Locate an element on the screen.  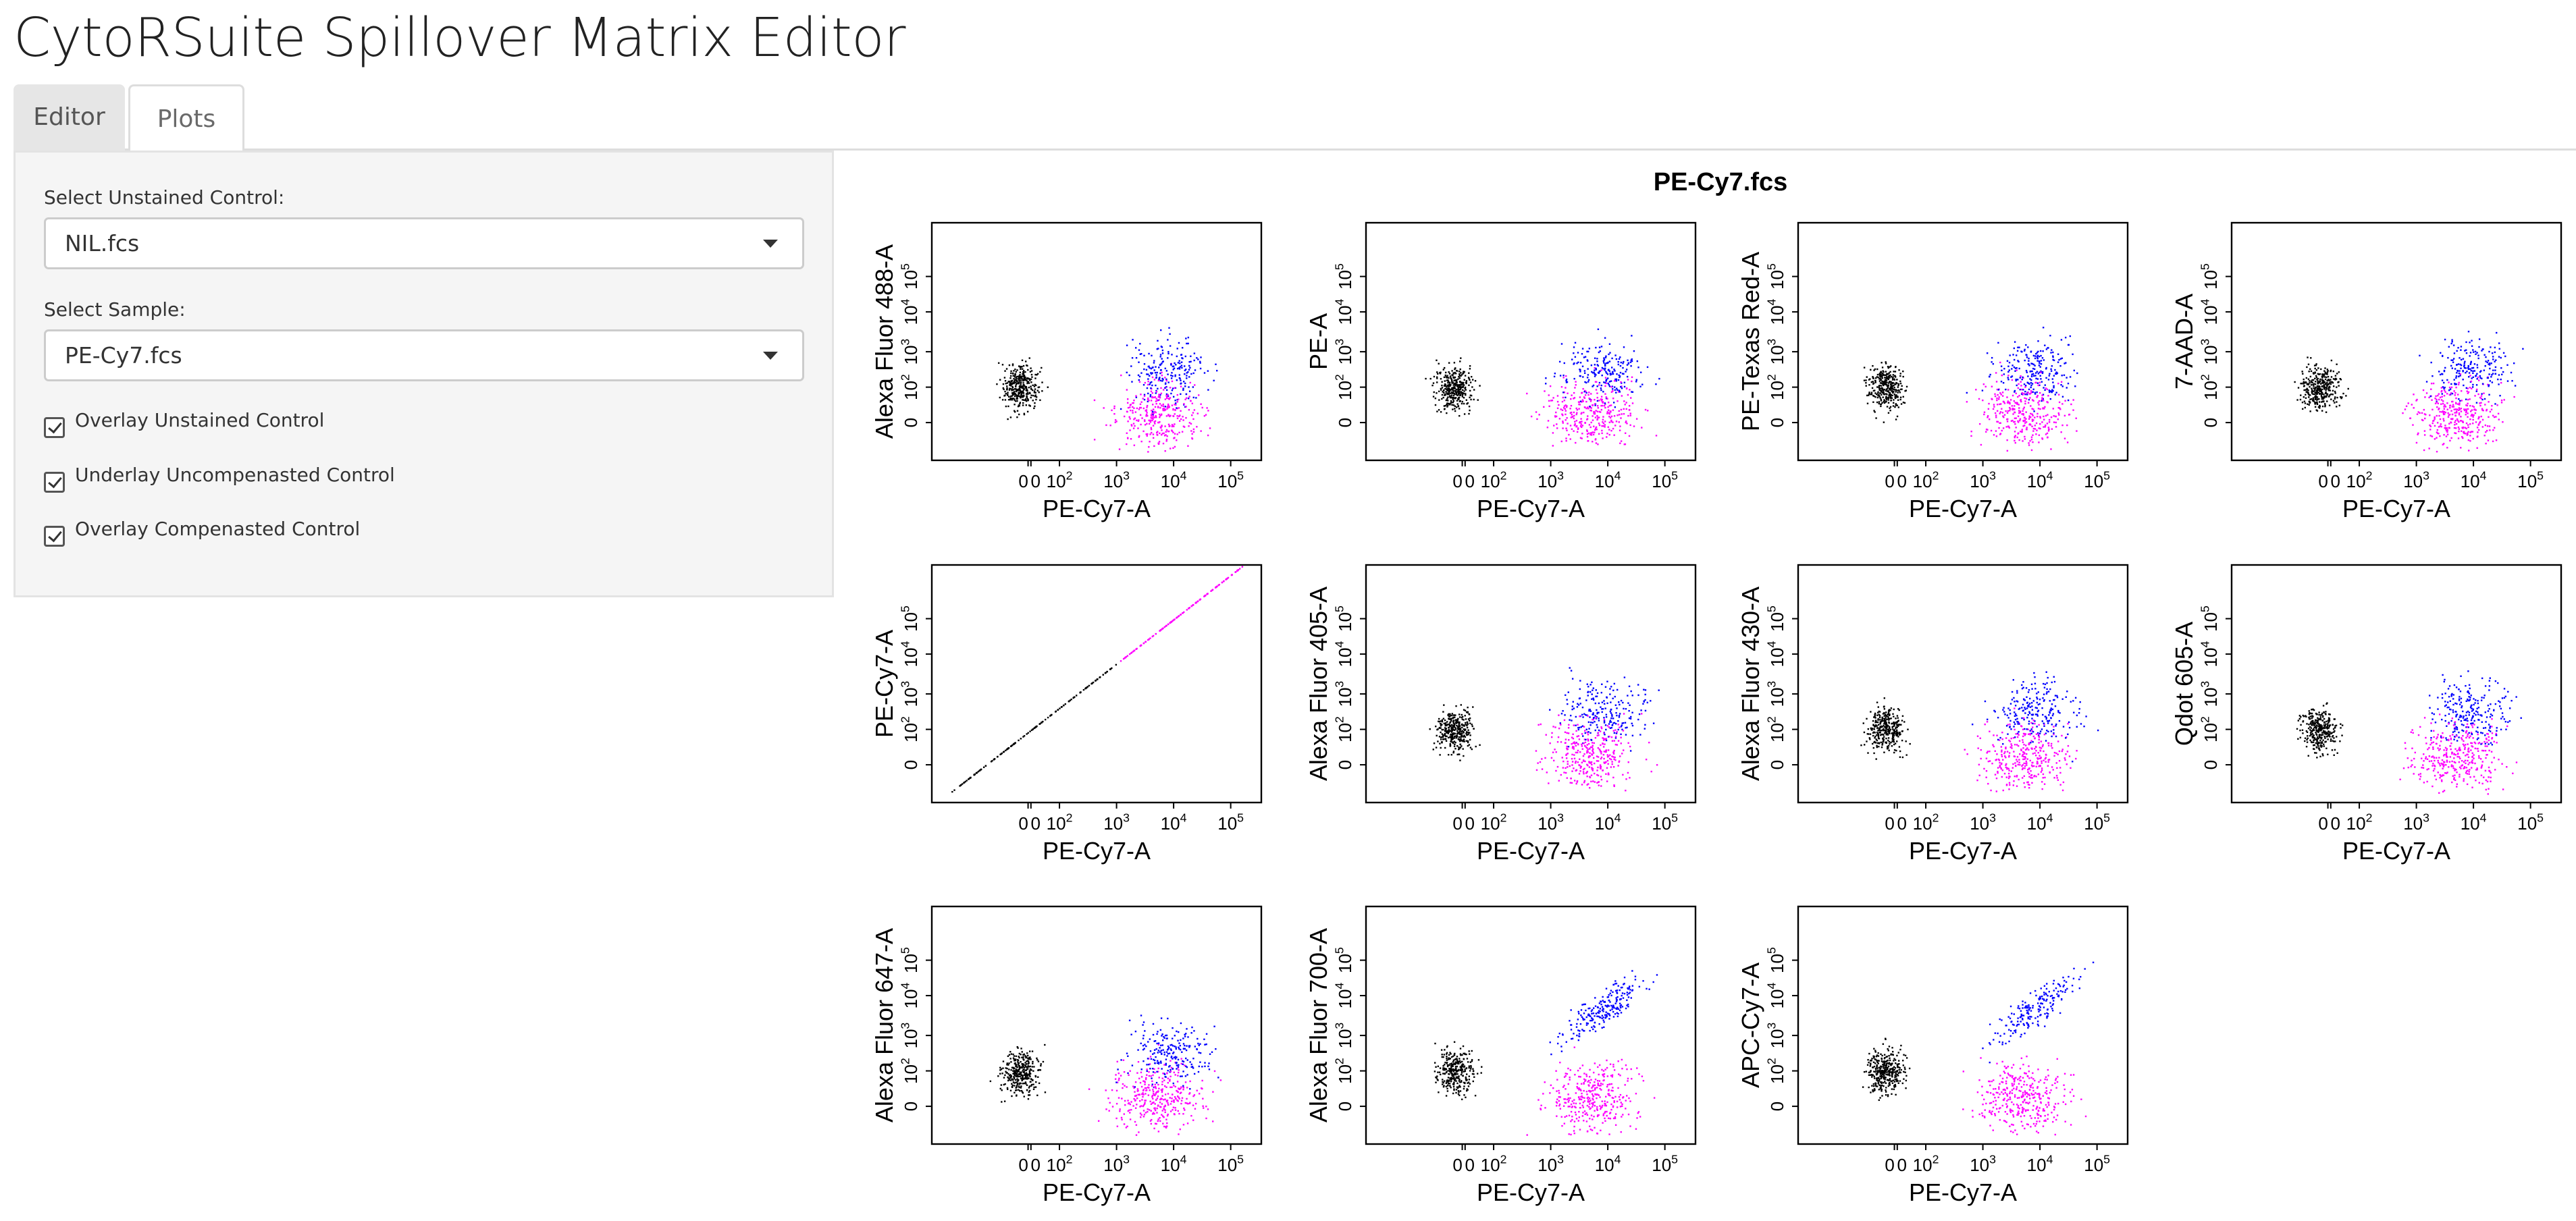
overlay-compensated-checkbox is located at coordinates (54, 536).